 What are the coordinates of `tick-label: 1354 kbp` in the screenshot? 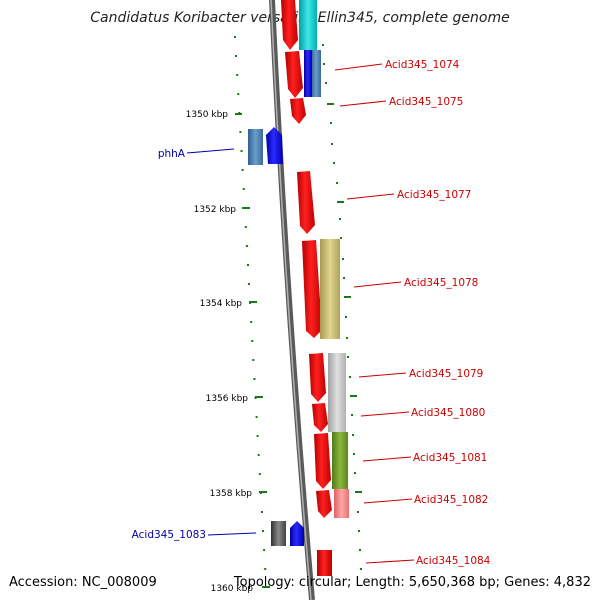 It's located at (221, 304).